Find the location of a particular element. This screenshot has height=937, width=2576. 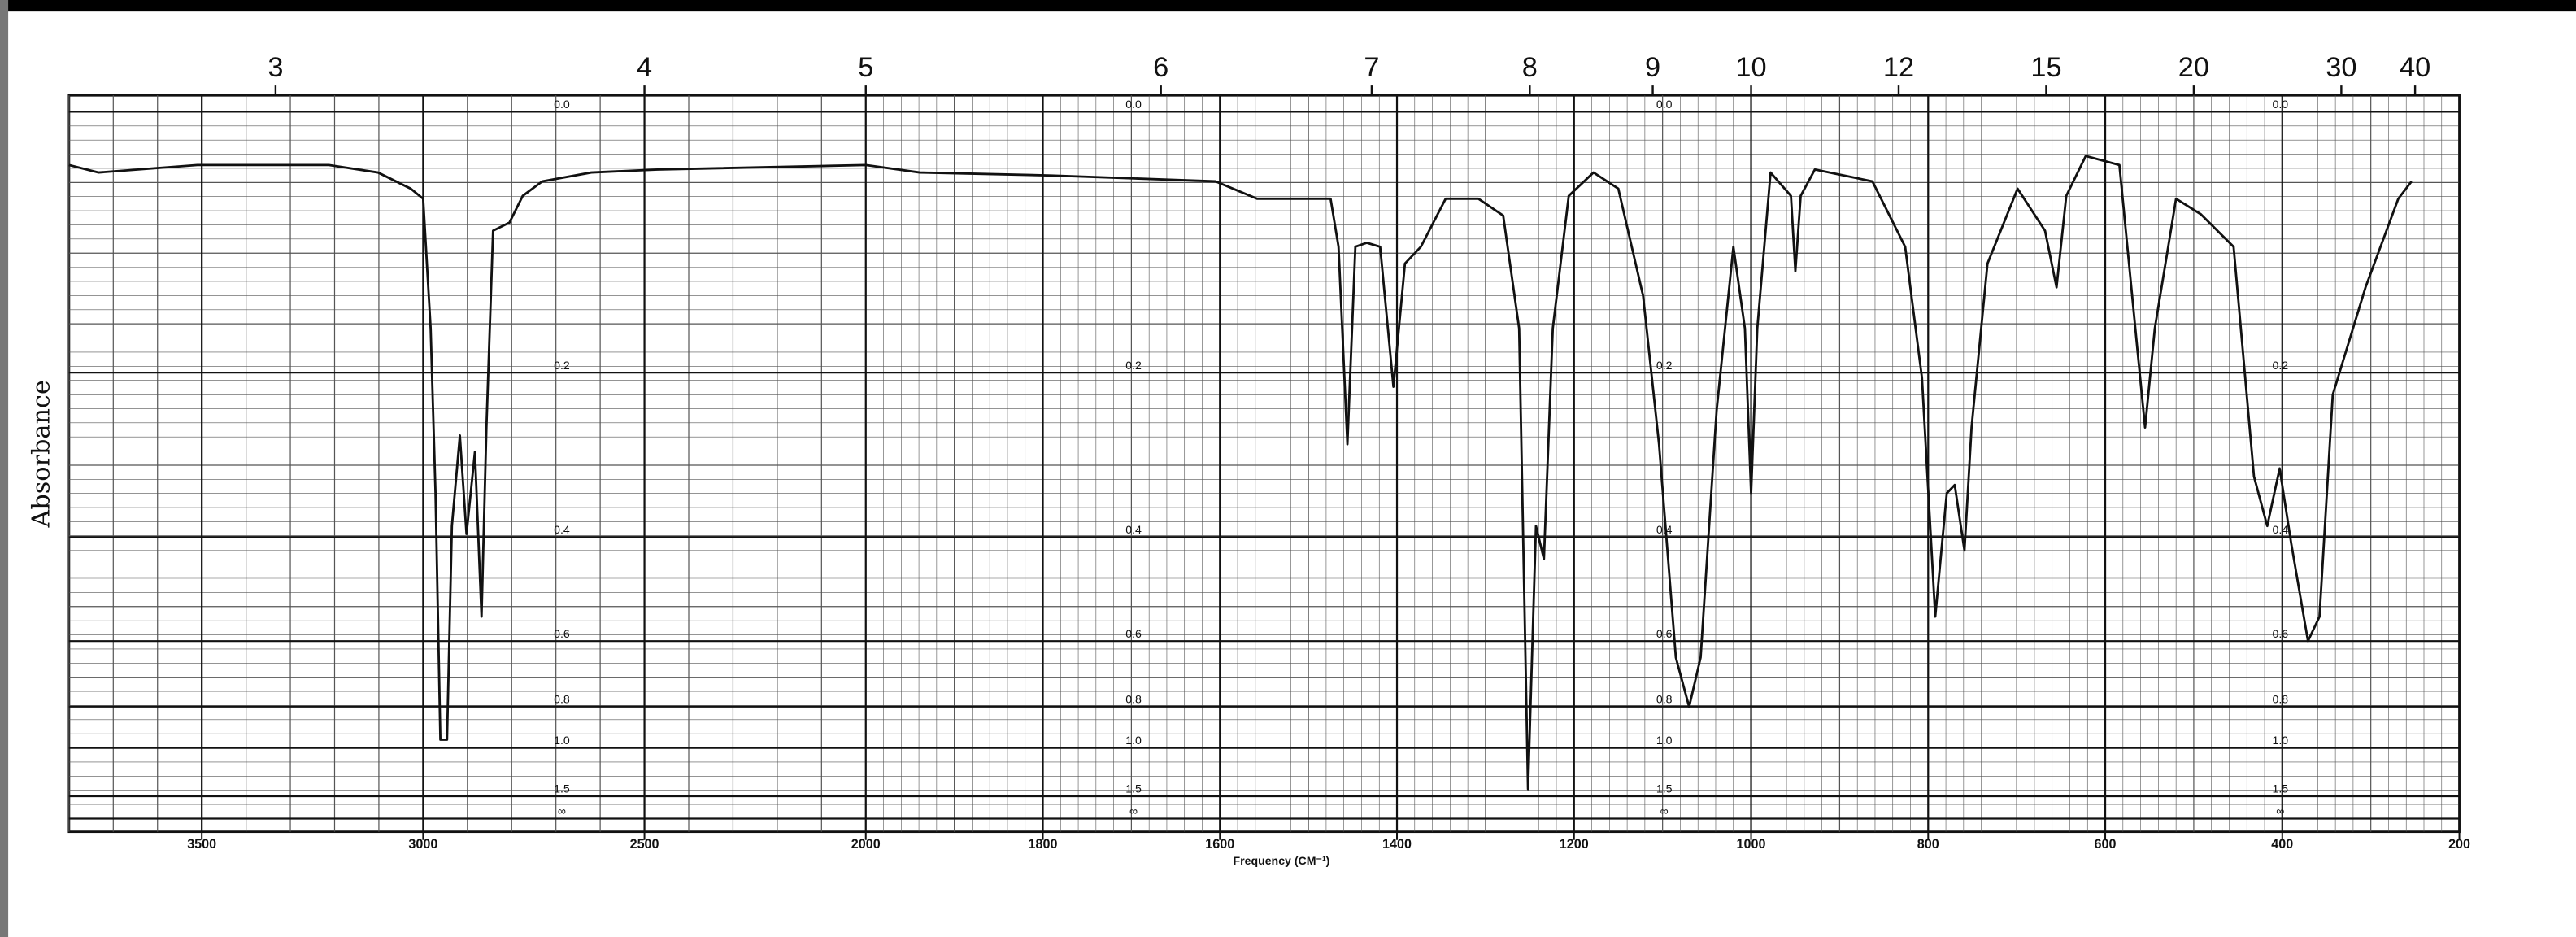

x-tick-label: 1800 is located at coordinates (1043, 844).